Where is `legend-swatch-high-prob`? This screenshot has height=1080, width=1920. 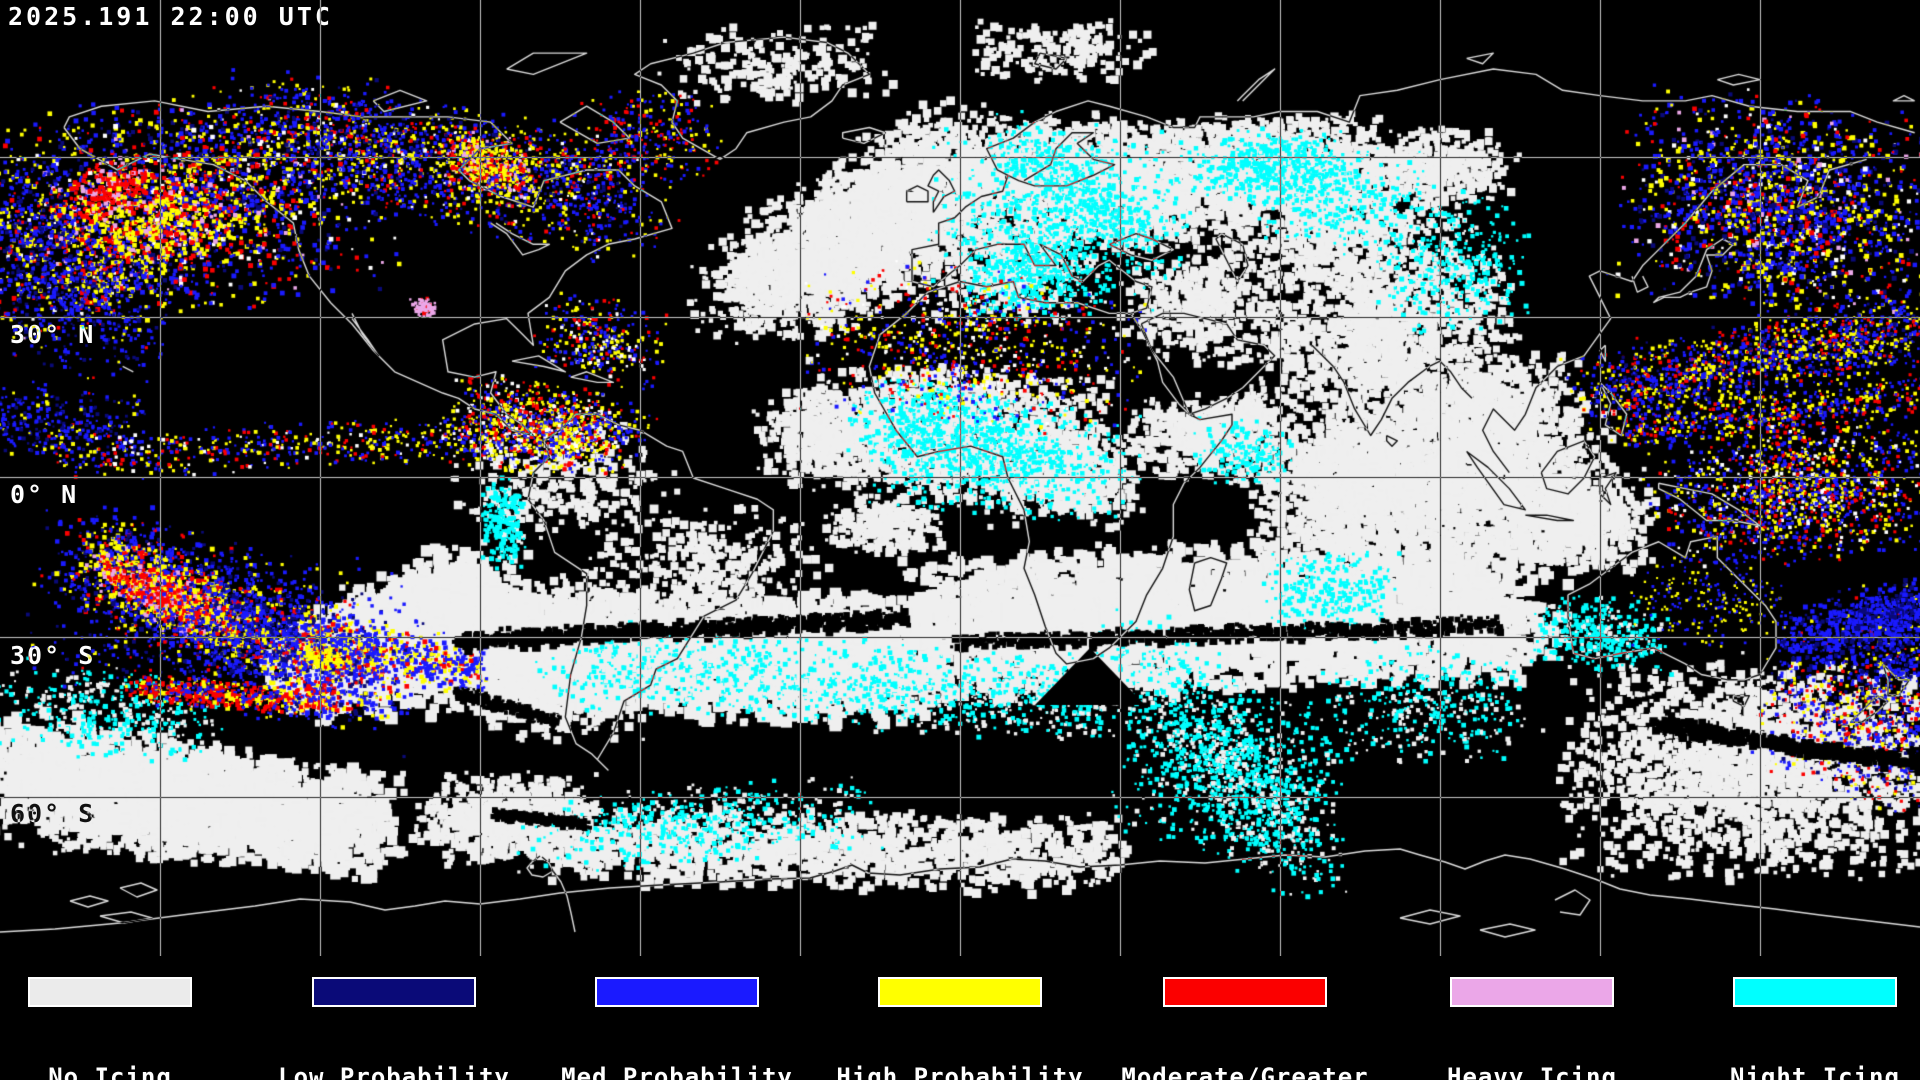 legend-swatch-high-prob is located at coordinates (960, 992).